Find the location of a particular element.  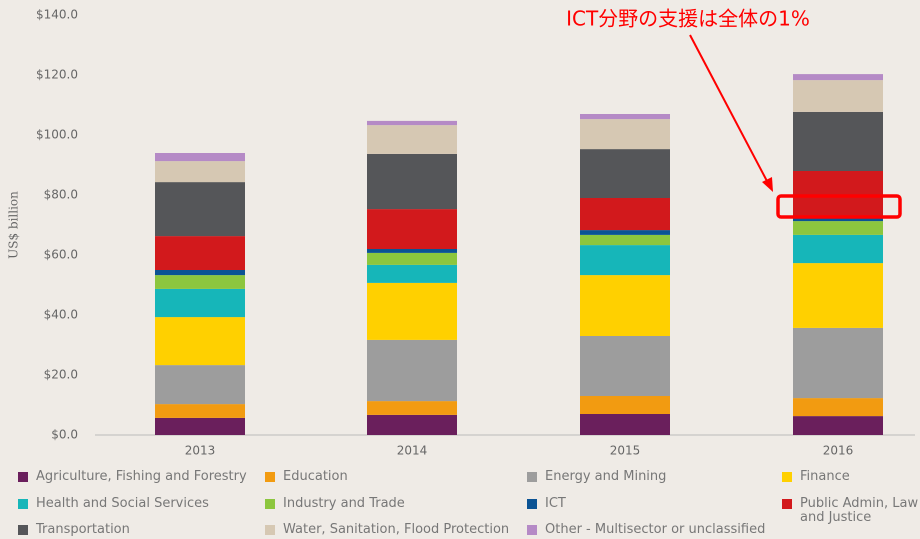

legend-item: Agriculture, Fishing and Forestry is located at coordinates (143, 477).